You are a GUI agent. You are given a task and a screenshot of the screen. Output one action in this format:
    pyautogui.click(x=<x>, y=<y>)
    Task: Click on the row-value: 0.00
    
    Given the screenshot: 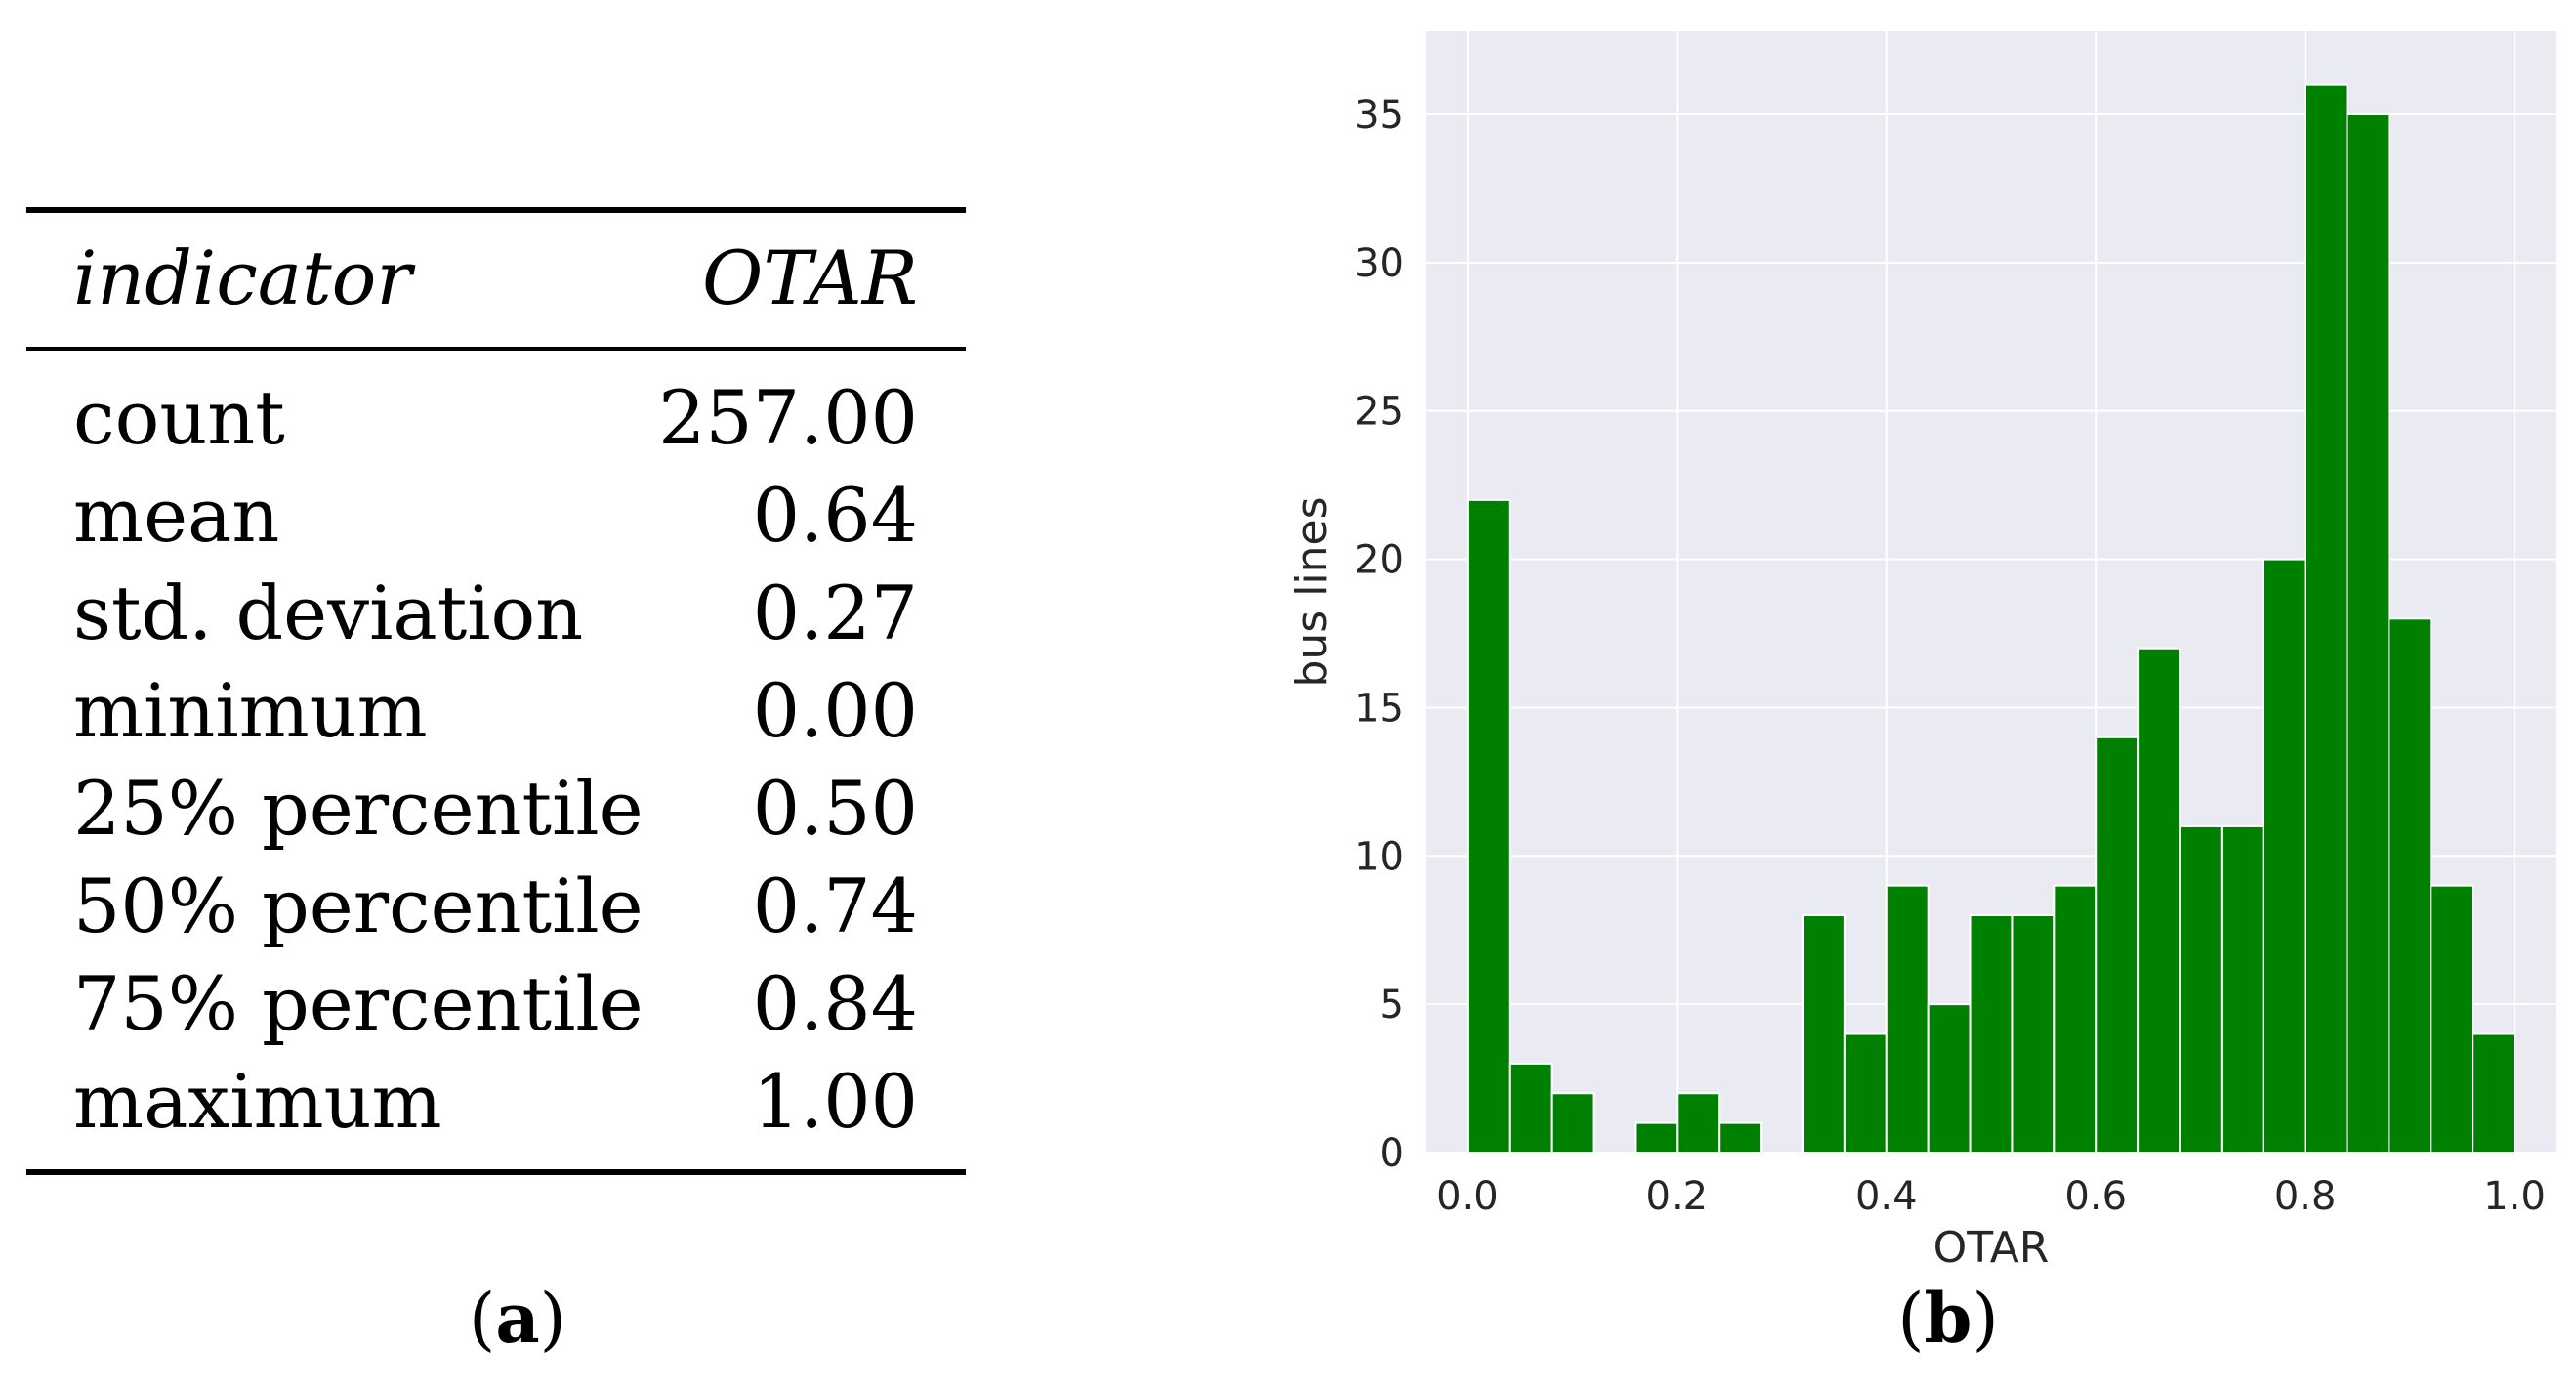 What is the action you would take?
    pyautogui.click(x=835, y=710)
    